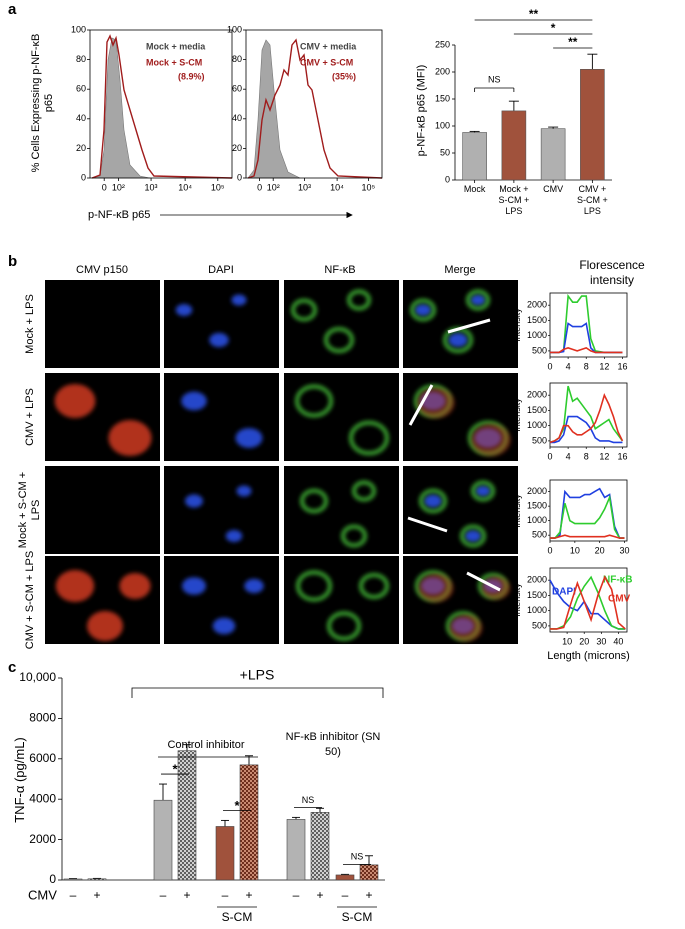 The width and height of the screenshot is (685, 929). I want to click on y-tick-label: 250, so click(442, 44).